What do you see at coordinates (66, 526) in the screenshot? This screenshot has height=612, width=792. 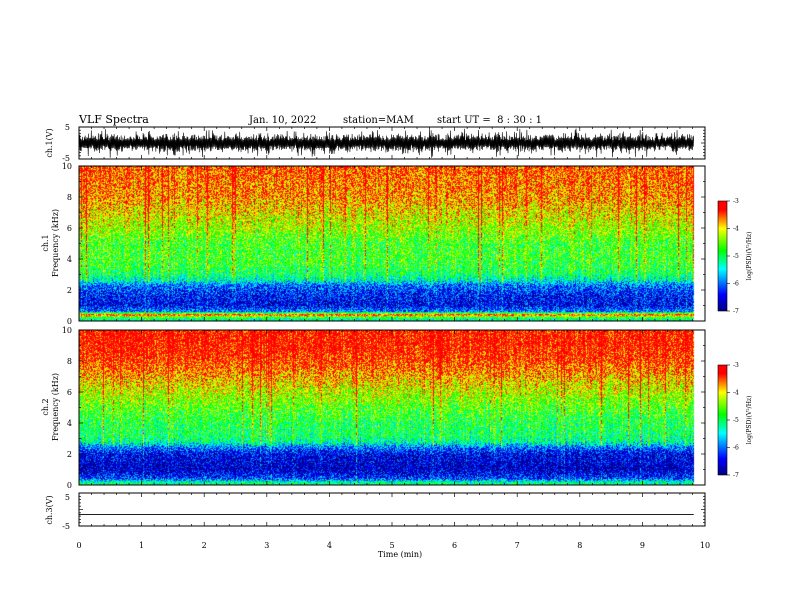 I see `ch3-ytick-bottom: -5` at bounding box center [66, 526].